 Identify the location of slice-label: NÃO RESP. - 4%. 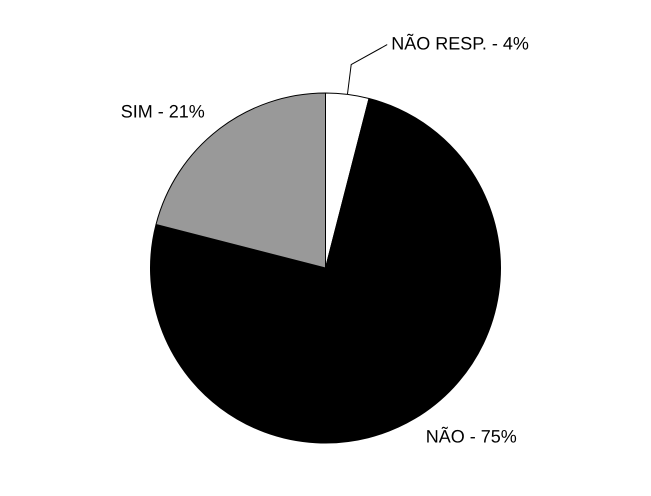
(460, 44).